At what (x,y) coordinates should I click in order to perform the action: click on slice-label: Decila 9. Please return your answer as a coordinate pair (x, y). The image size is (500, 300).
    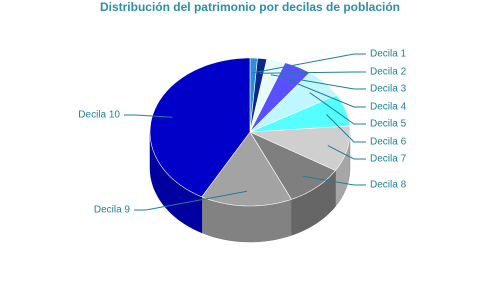
    Looking at the image, I should click on (112, 210).